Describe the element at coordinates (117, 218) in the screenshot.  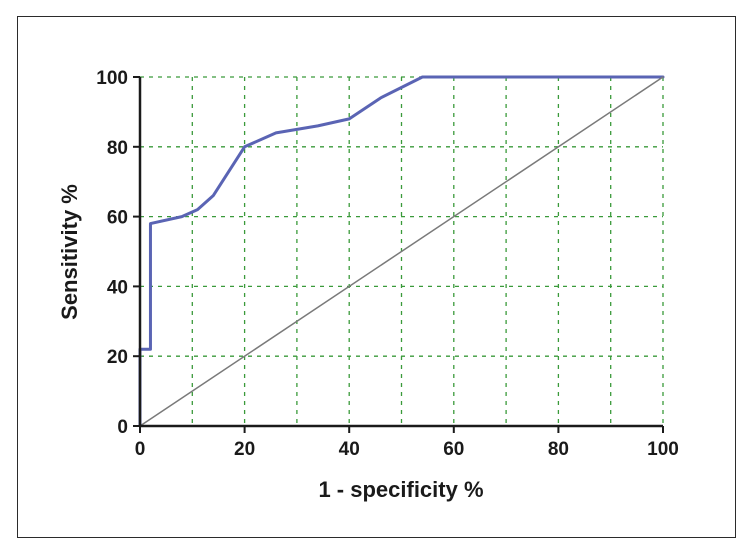
I see `y-tick-label: 60` at that location.